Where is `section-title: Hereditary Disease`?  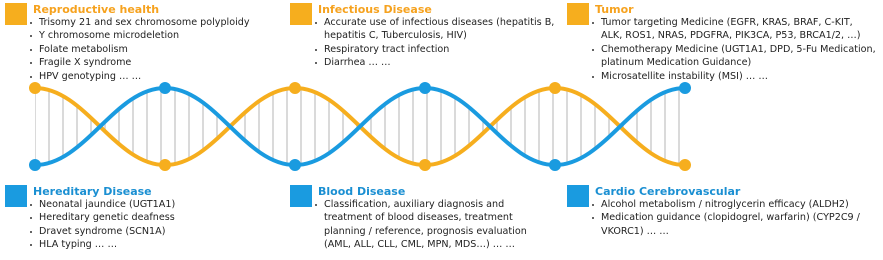
section-title: Hereditary Disease is located at coordinates (92, 191).